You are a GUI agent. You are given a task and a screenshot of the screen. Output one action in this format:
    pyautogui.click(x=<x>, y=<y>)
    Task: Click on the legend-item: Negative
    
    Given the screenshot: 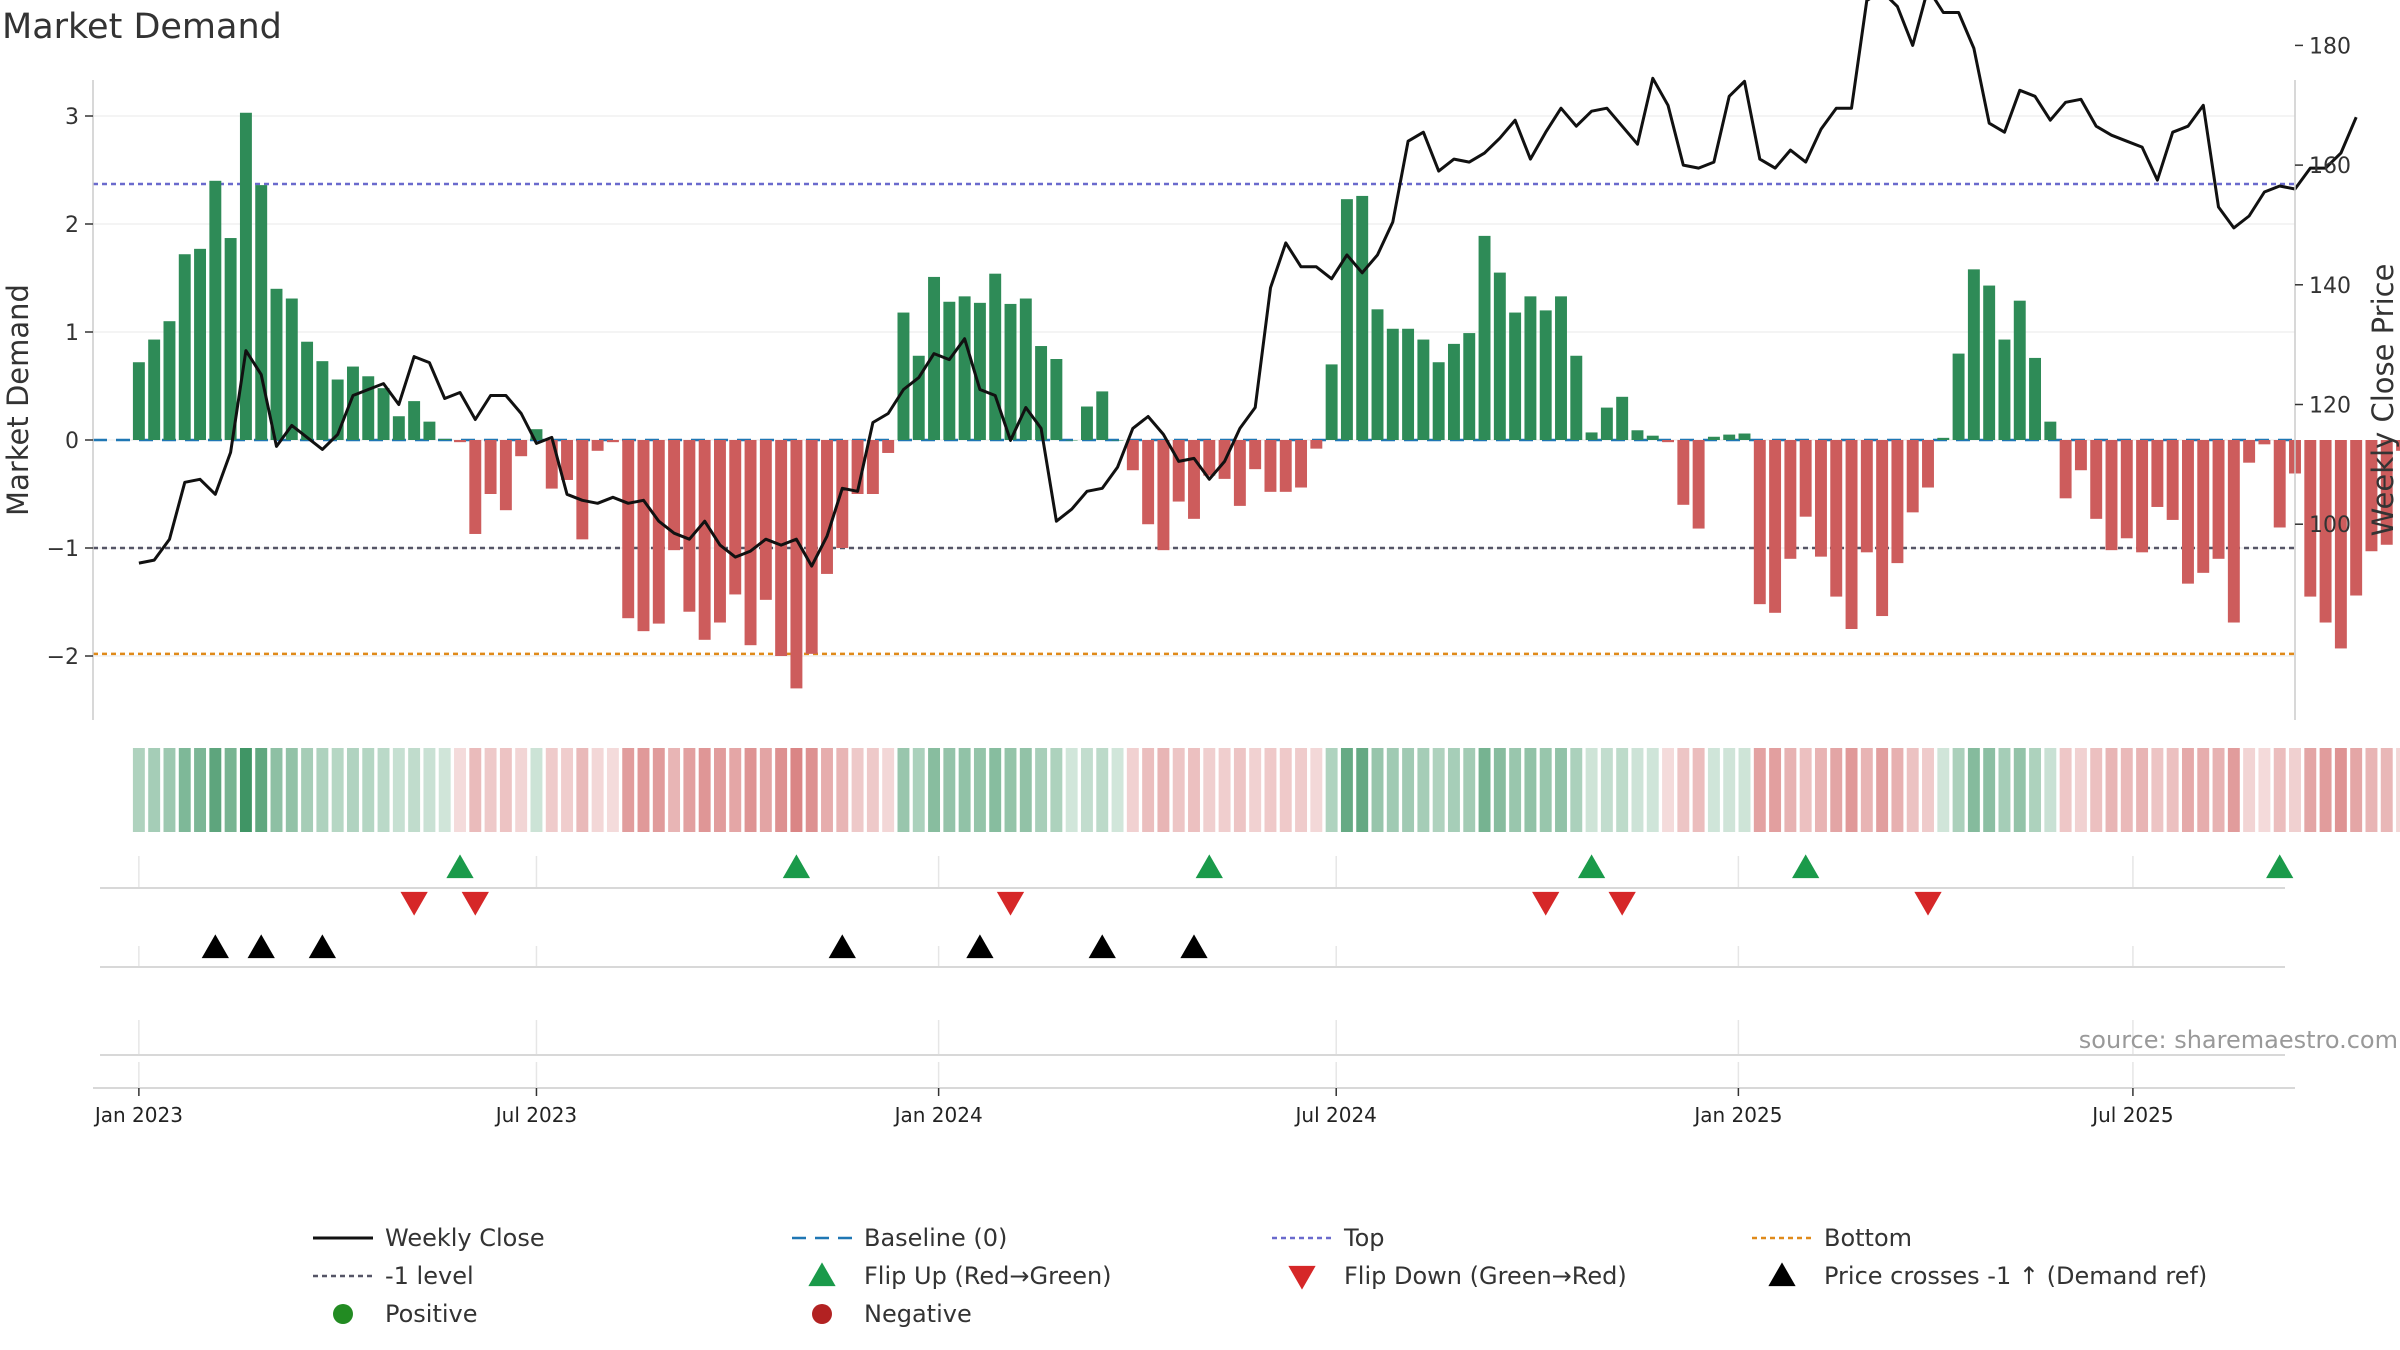 What is the action you would take?
    pyautogui.click(x=892, y=1314)
    